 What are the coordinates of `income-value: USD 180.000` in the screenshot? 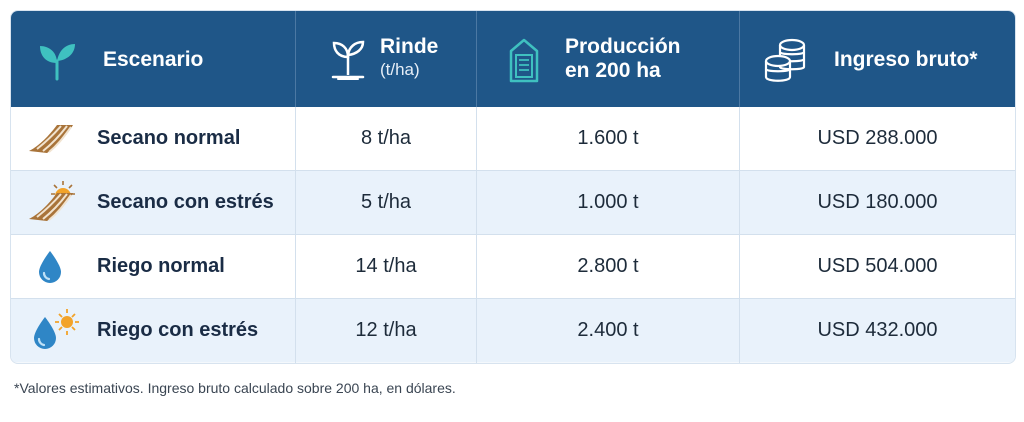 It's located at (877, 202).